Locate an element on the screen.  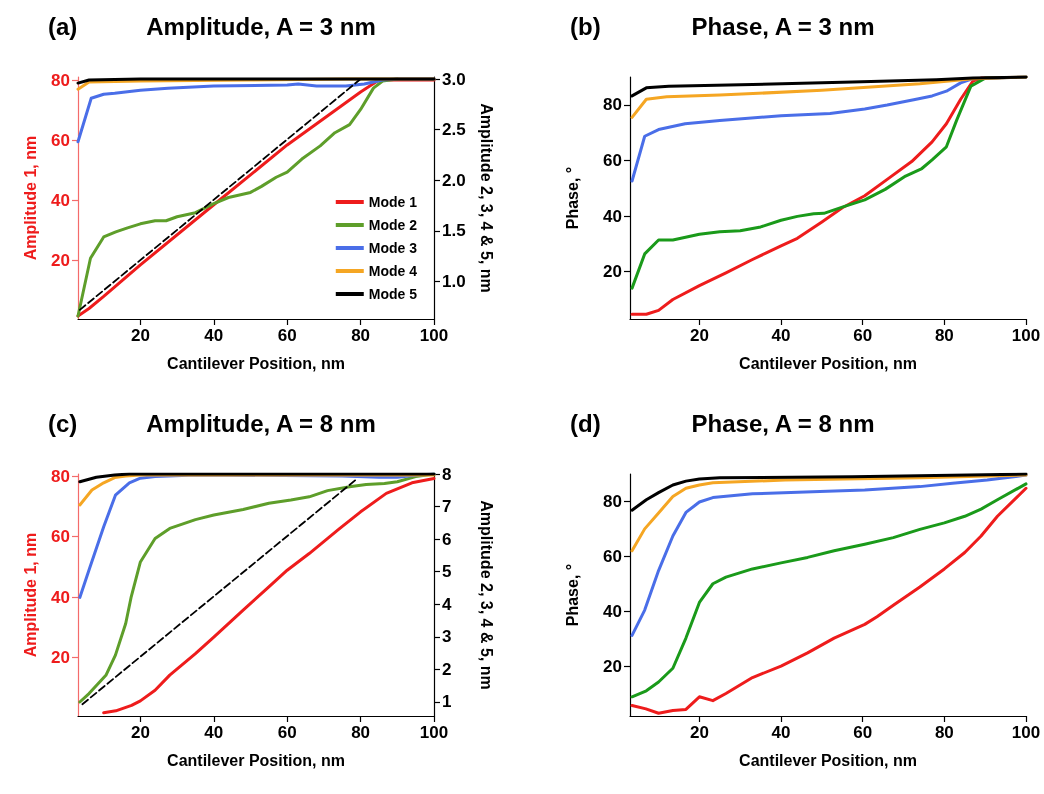
y2-tick-label: 3.0 is located at coordinates (454, 79).